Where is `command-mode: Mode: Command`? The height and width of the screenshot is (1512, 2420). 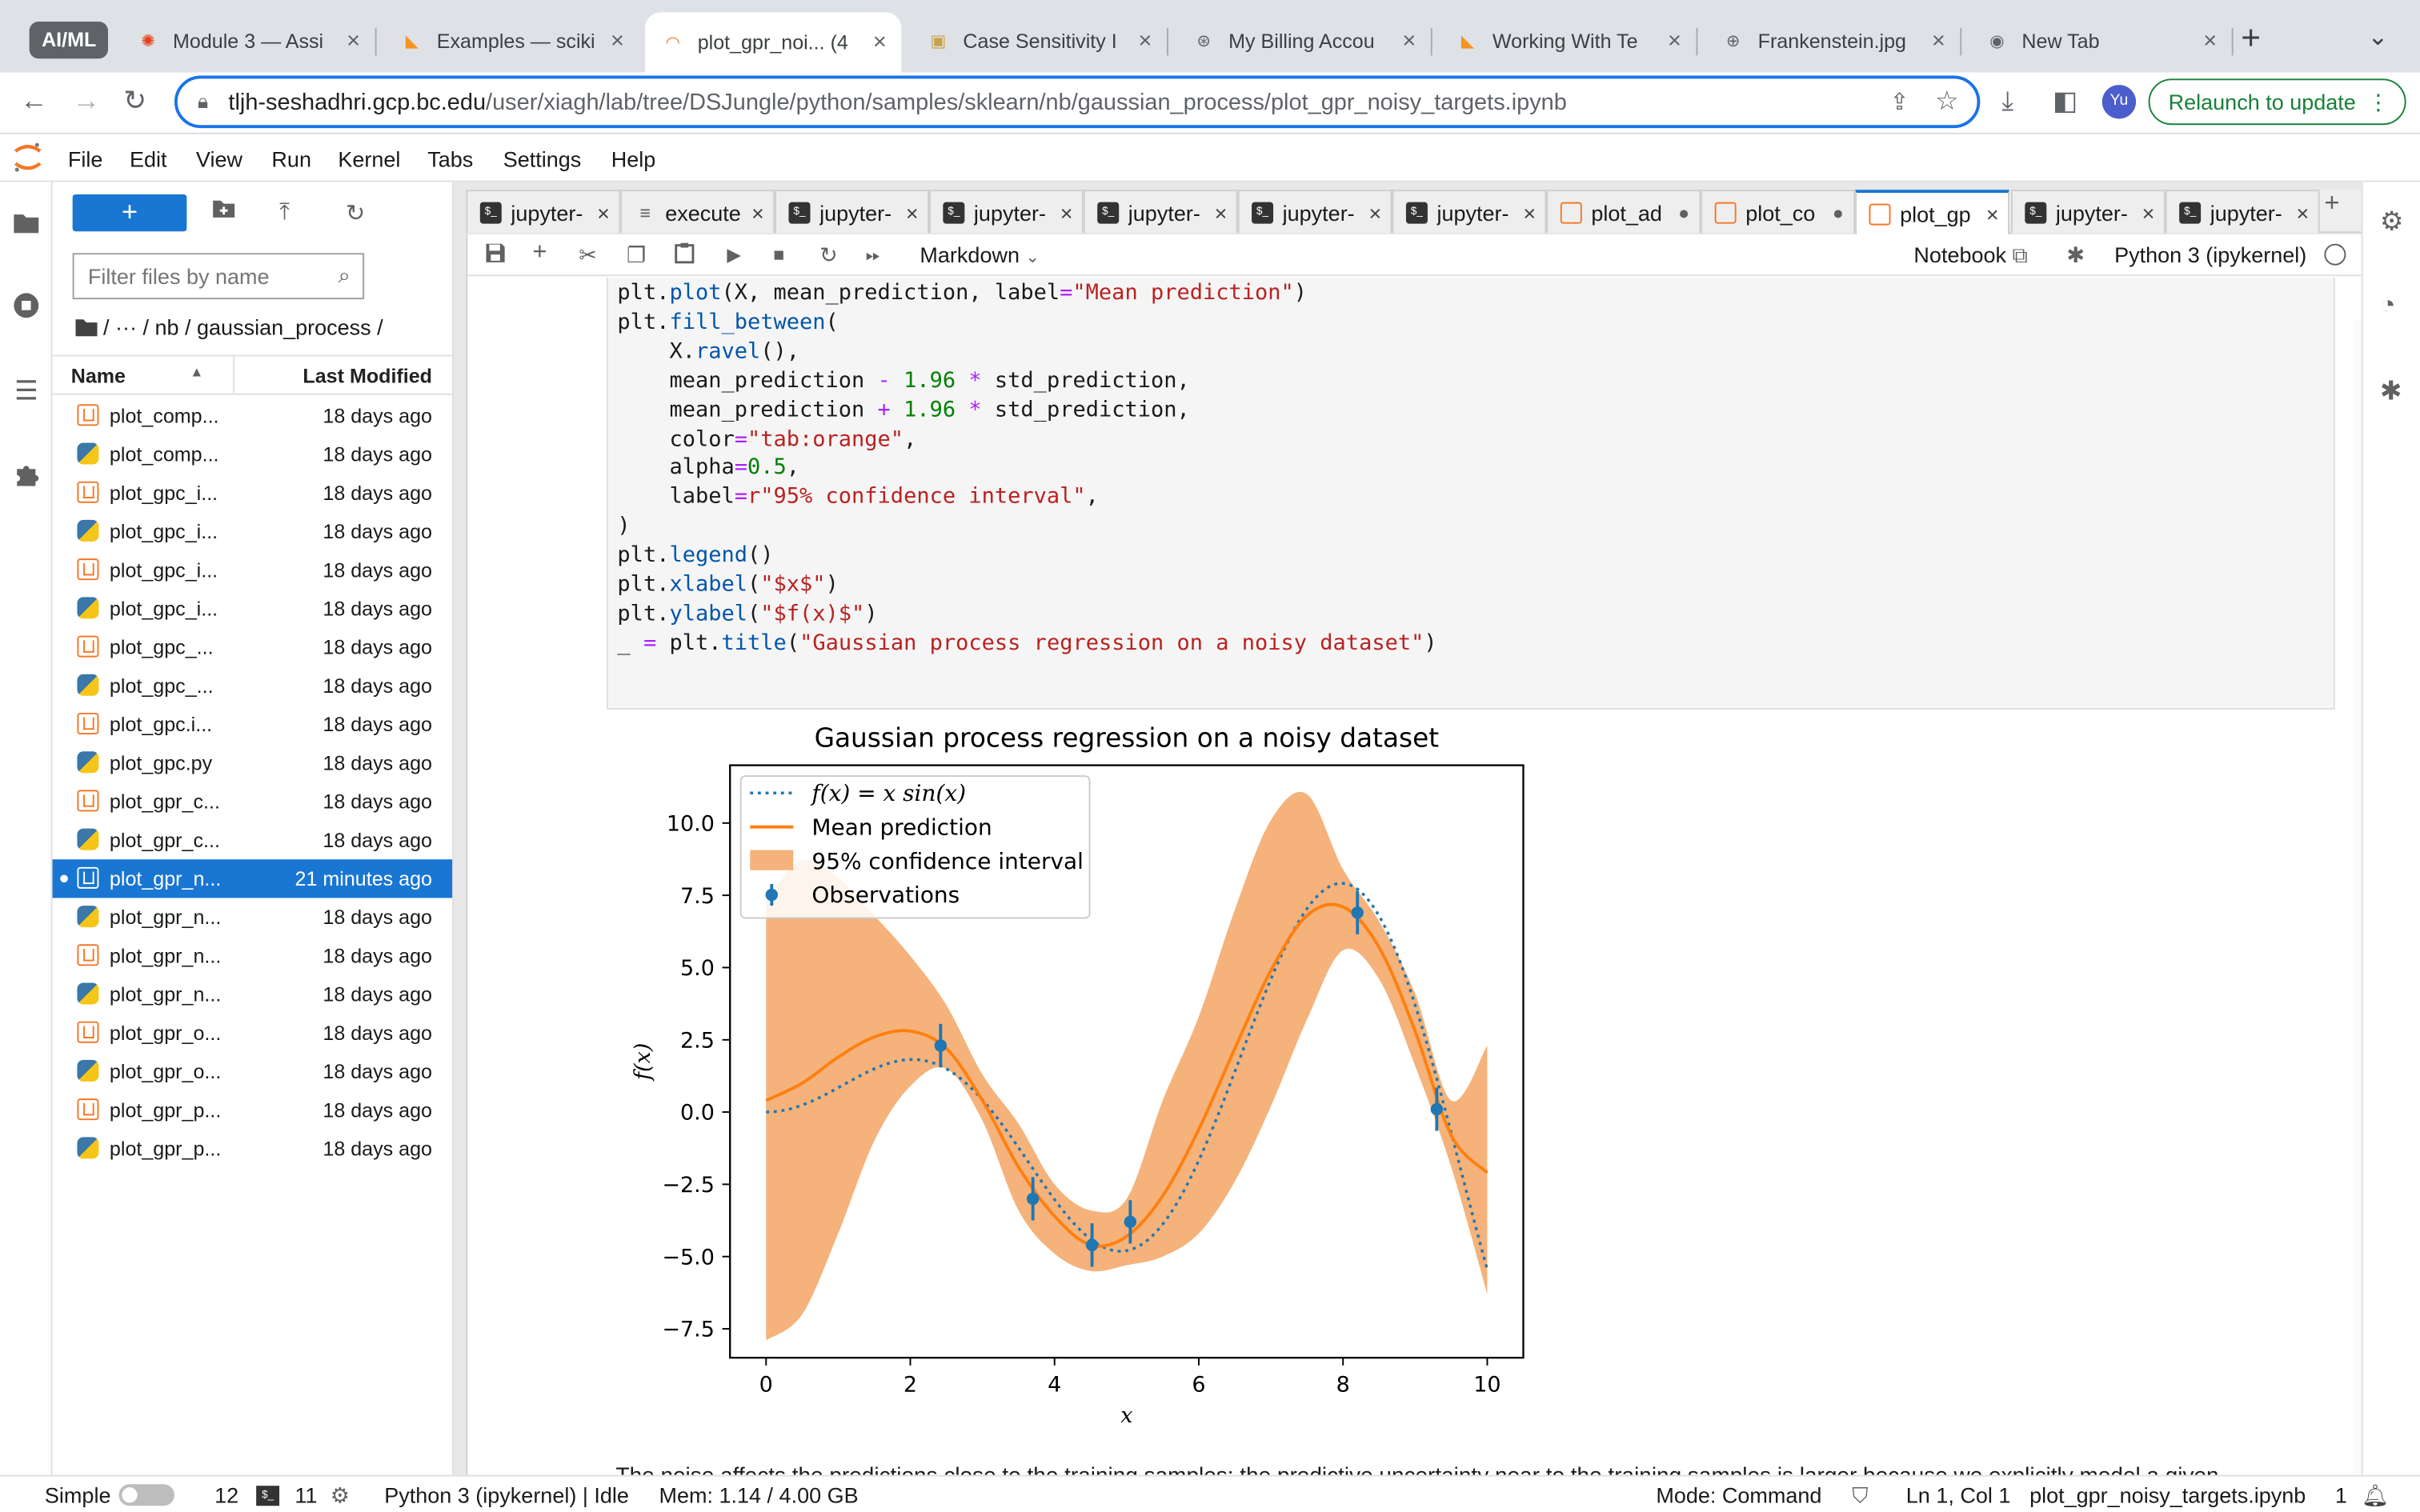 command-mode: Mode: Command is located at coordinates (1739, 1495).